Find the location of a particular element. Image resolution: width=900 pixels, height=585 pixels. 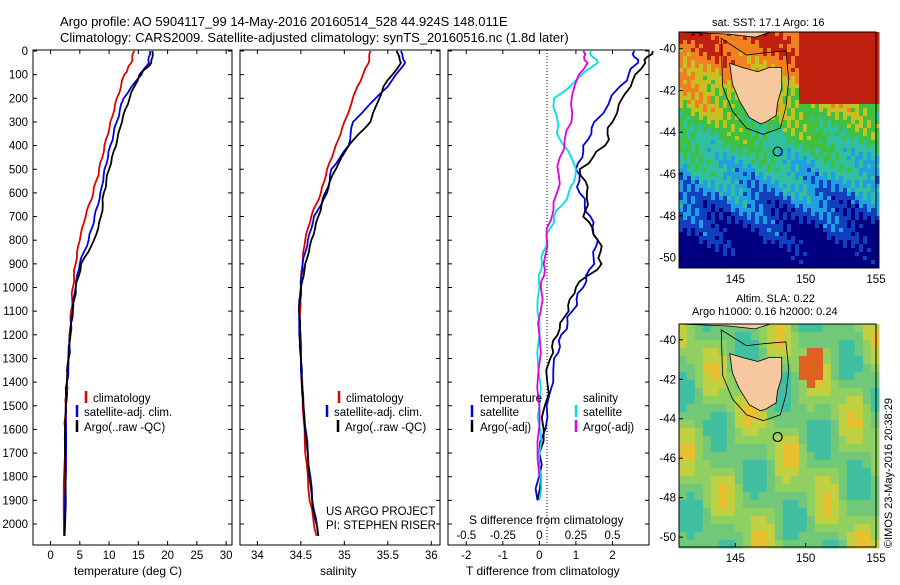

argo-location-marker is located at coordinates (777, 437).